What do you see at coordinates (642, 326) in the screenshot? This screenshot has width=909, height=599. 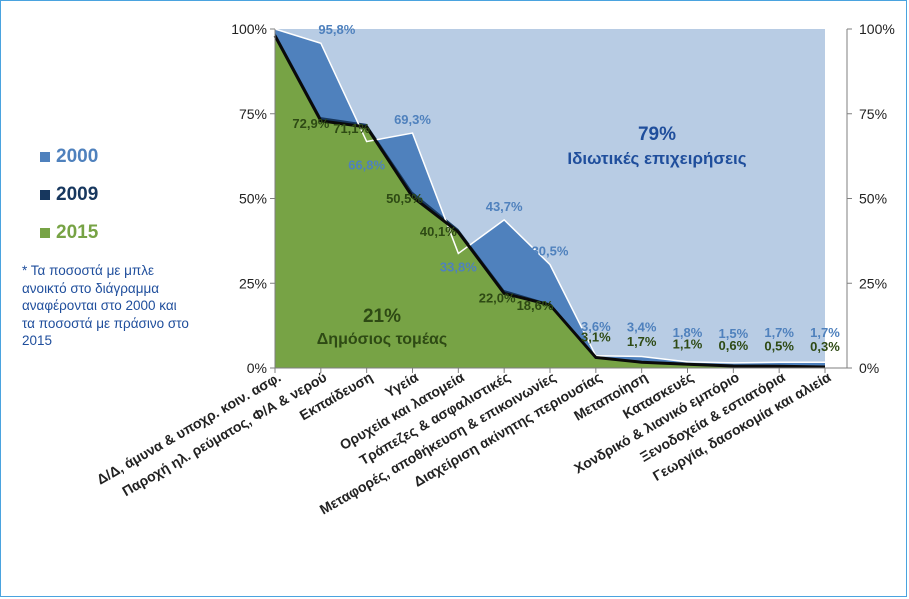 I see `data-label-2000: 3,4%` at bounding box center [642, 326].